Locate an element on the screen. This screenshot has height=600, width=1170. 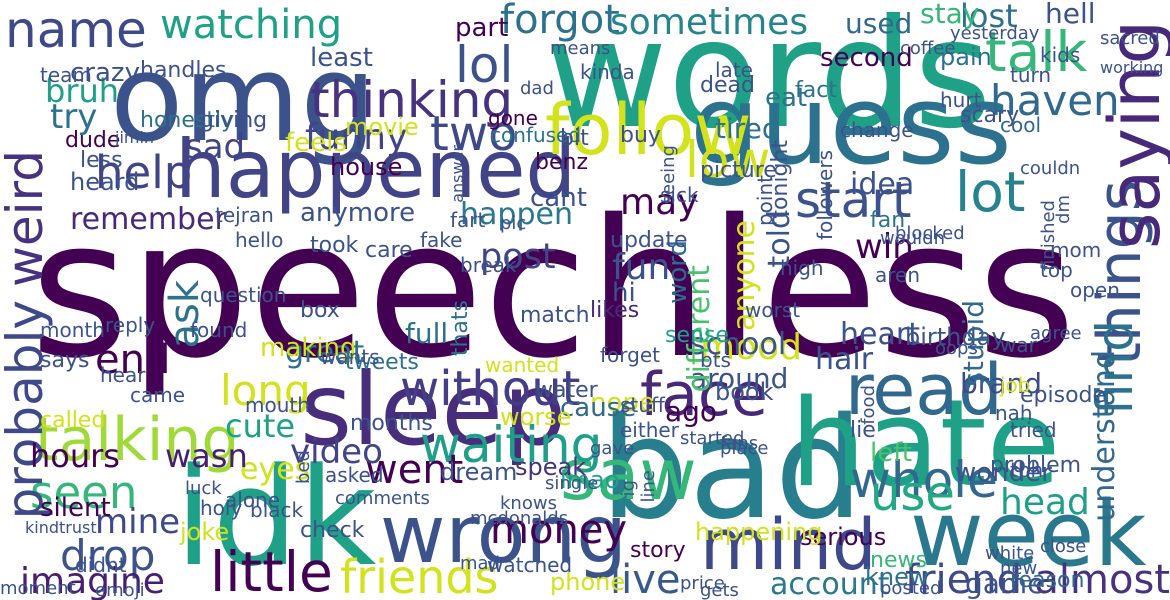
cloud-word: almost is located at coordinates (1102, 578).